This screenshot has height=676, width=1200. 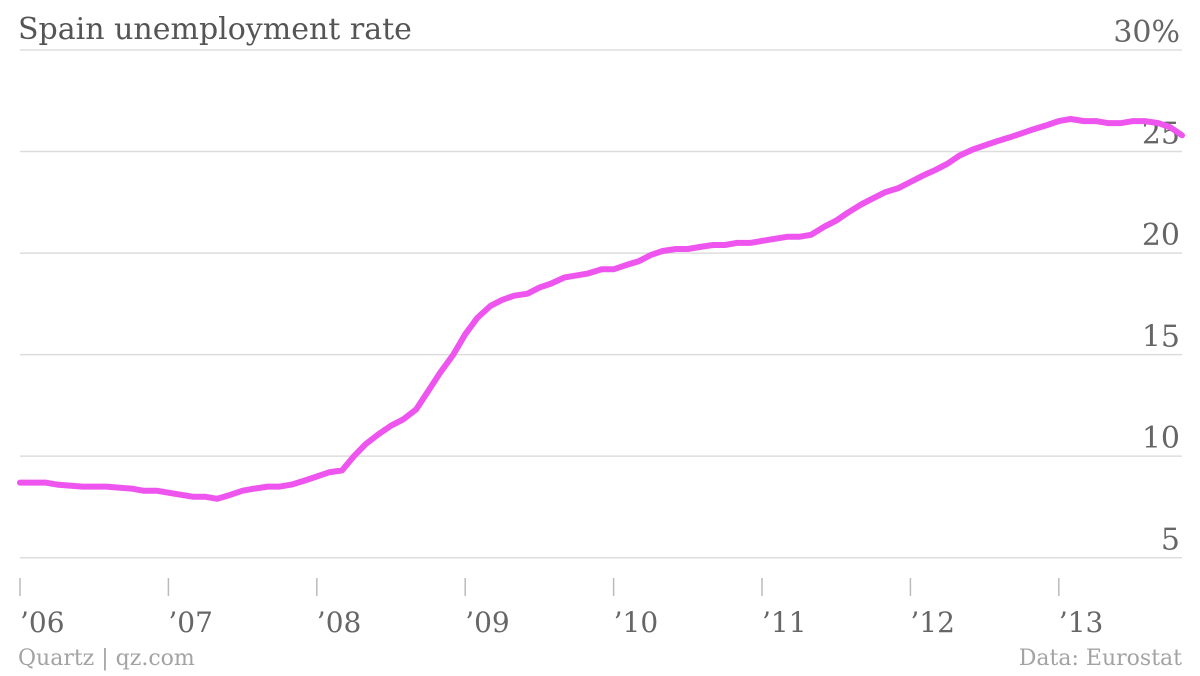 I want to click on y-tick-label-15: 15, so click(x=1161, y=337).